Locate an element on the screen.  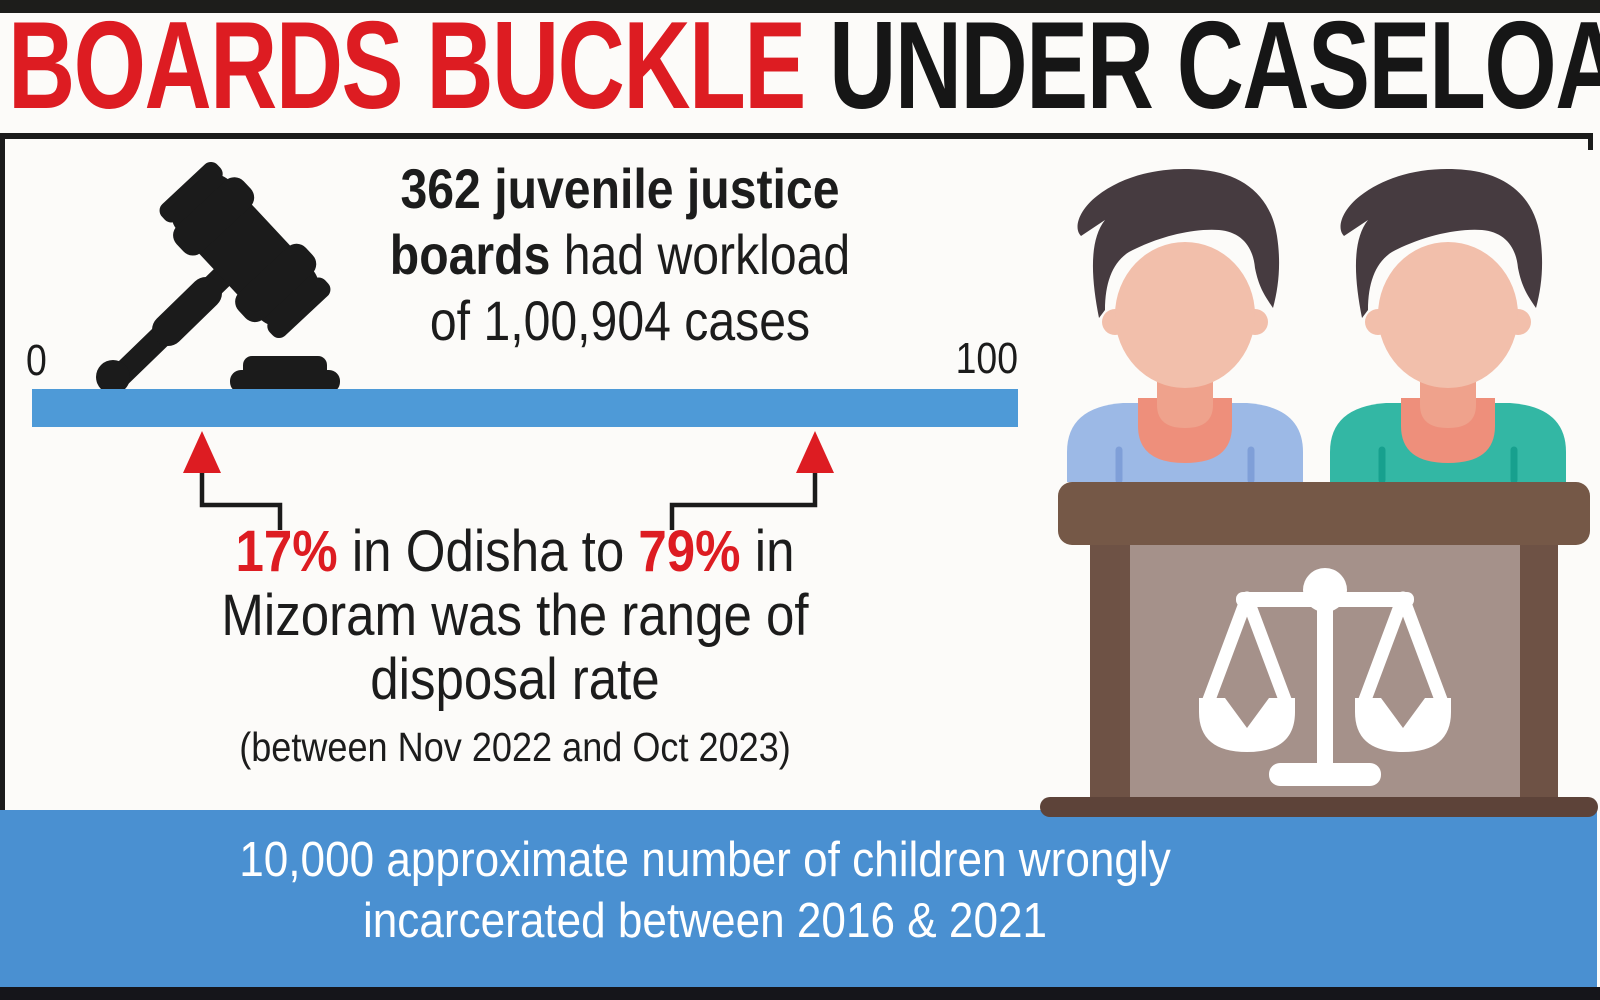
judge-left is located at coordinates (1185, 326).